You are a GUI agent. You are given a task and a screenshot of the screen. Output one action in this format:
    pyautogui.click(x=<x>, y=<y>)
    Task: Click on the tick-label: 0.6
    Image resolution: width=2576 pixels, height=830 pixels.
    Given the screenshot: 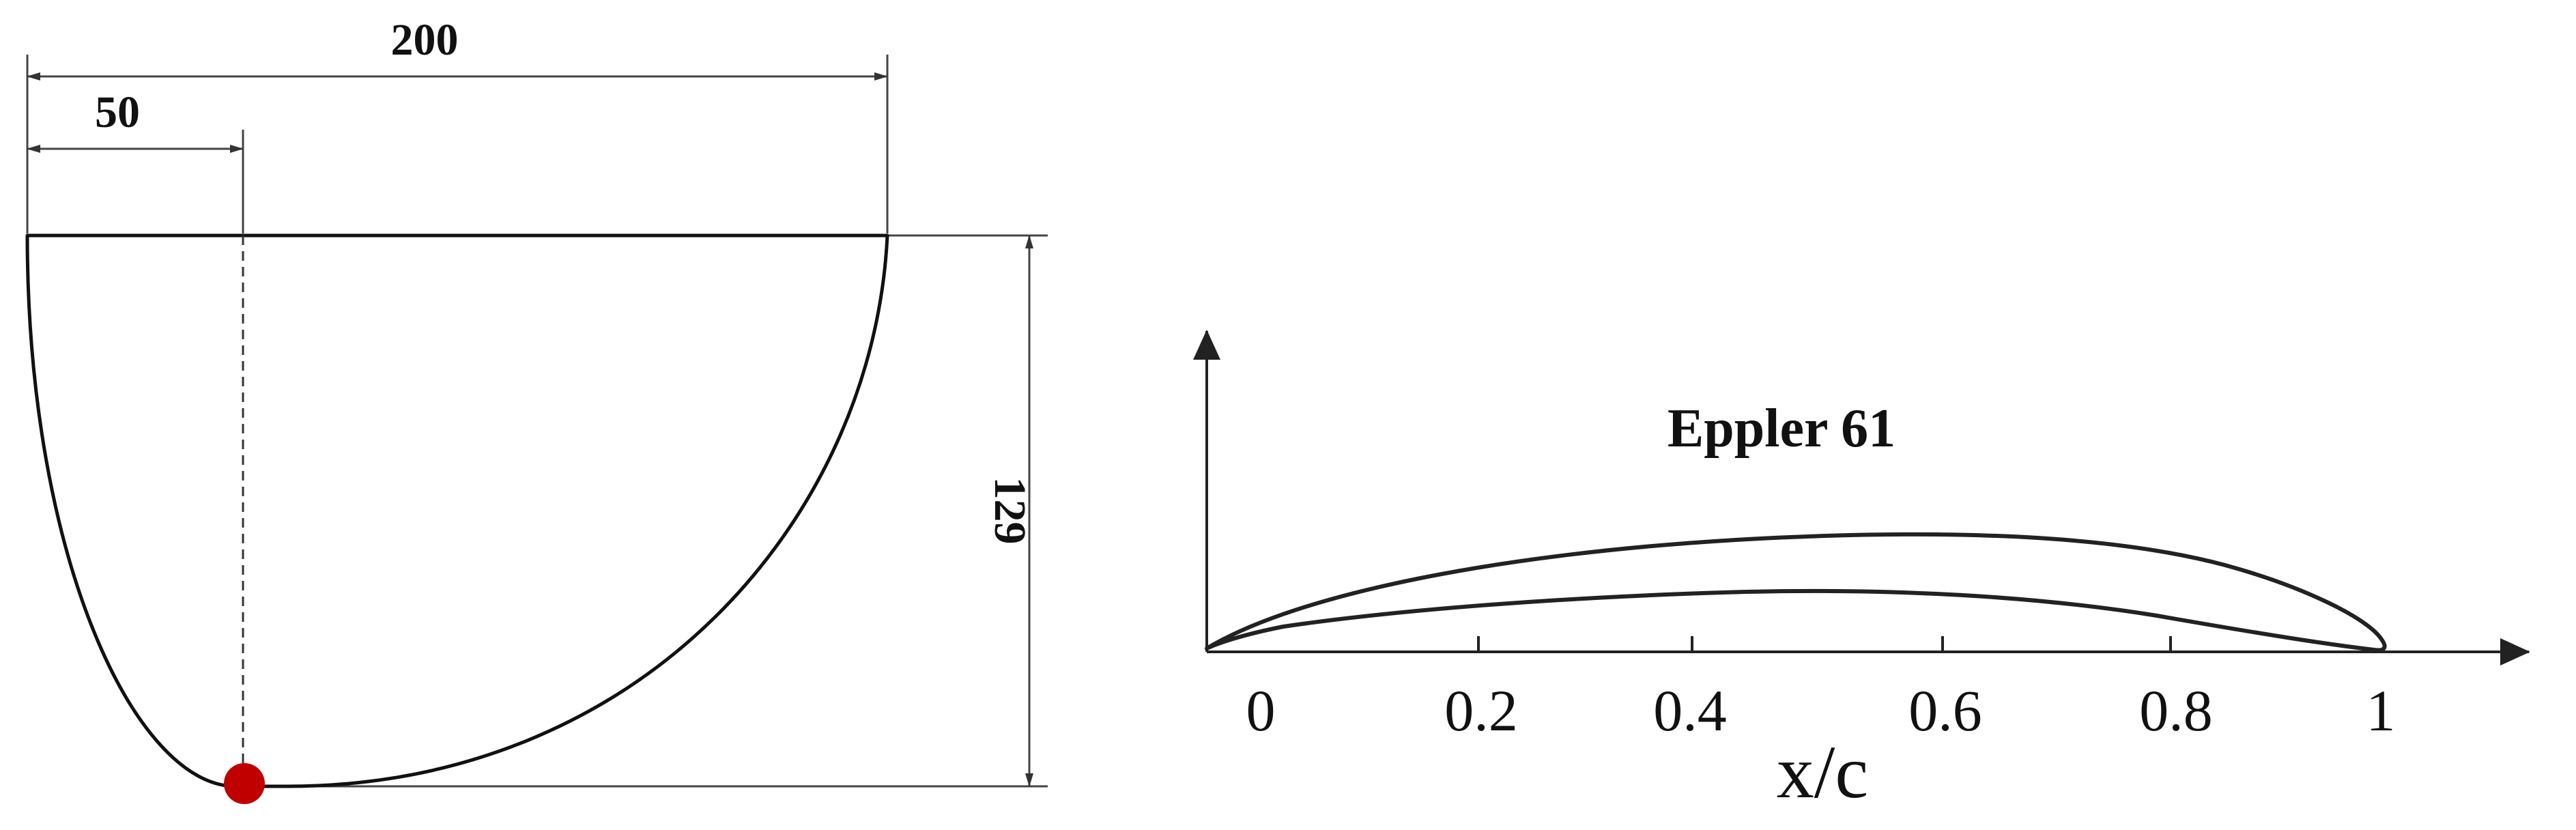 What is the action you would take?
    pyautogui.click(x=1945, y=710)
    